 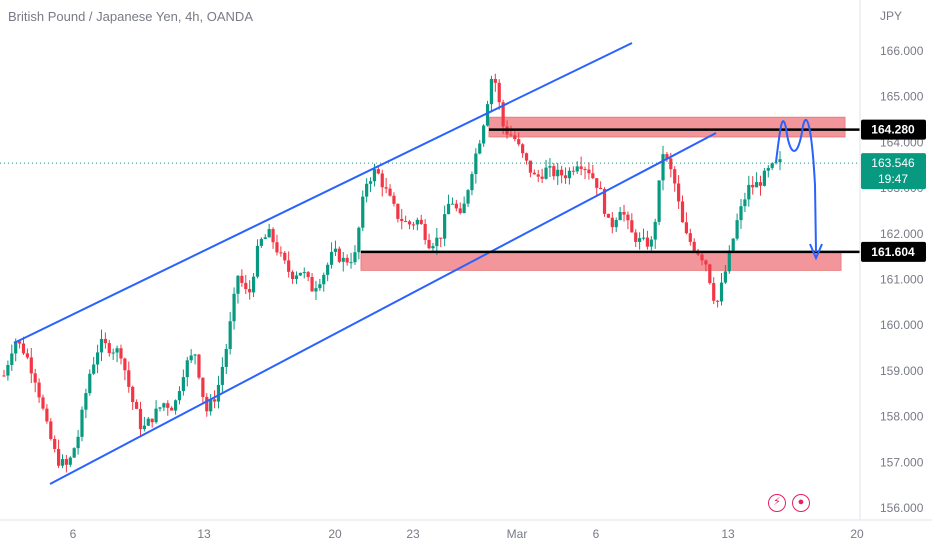 What do you see at coordinates (893, 252) in the screenshot?
I see `support-price-label-text: 161.604` at bounding box center [893, 252].